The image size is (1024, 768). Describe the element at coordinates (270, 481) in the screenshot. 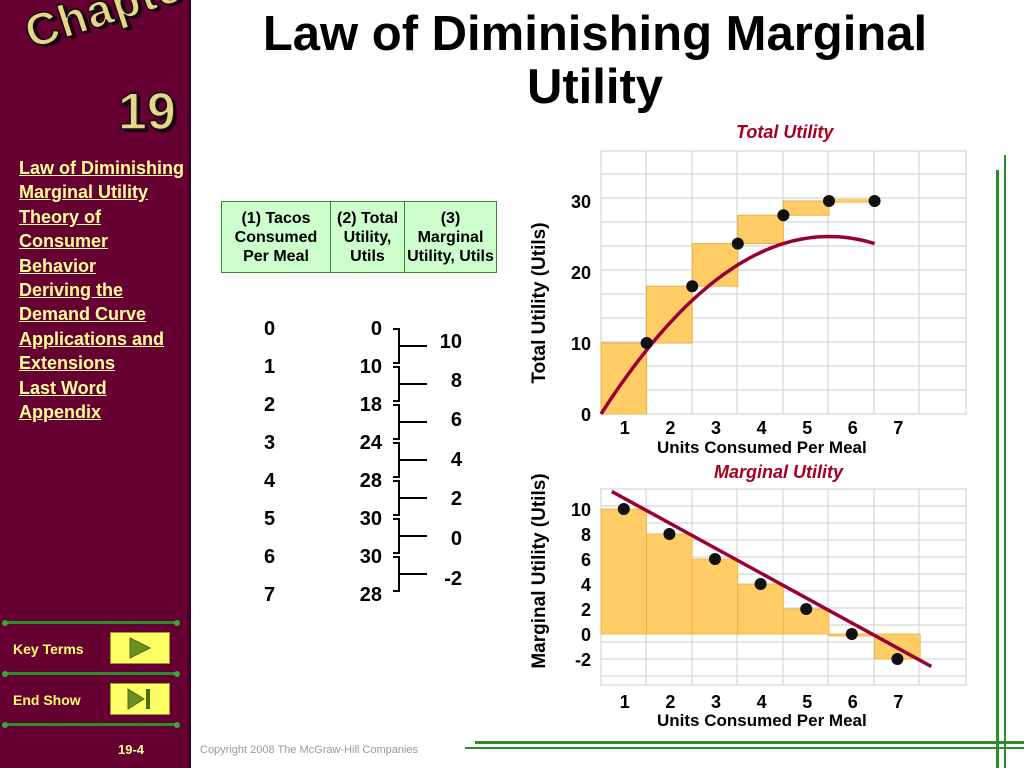

I see `units-cell: 4` at that location.